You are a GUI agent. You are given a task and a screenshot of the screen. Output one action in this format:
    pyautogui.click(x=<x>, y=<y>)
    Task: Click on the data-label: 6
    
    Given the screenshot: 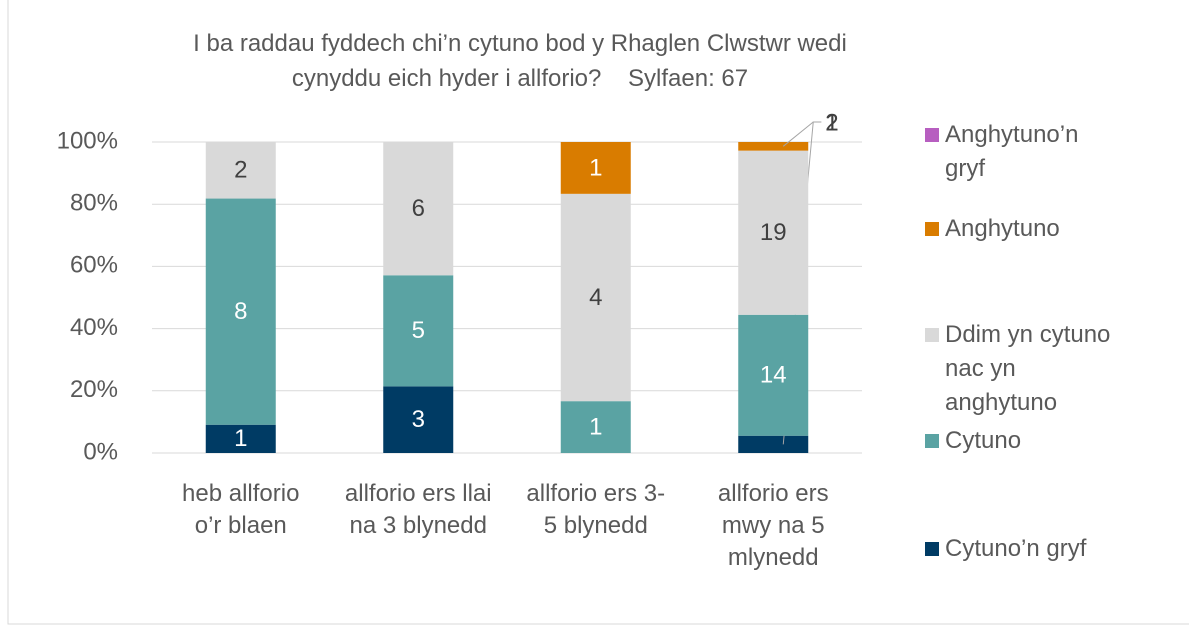 What is the action you would take?
    pyautogui.click(x=418, y=208)
    